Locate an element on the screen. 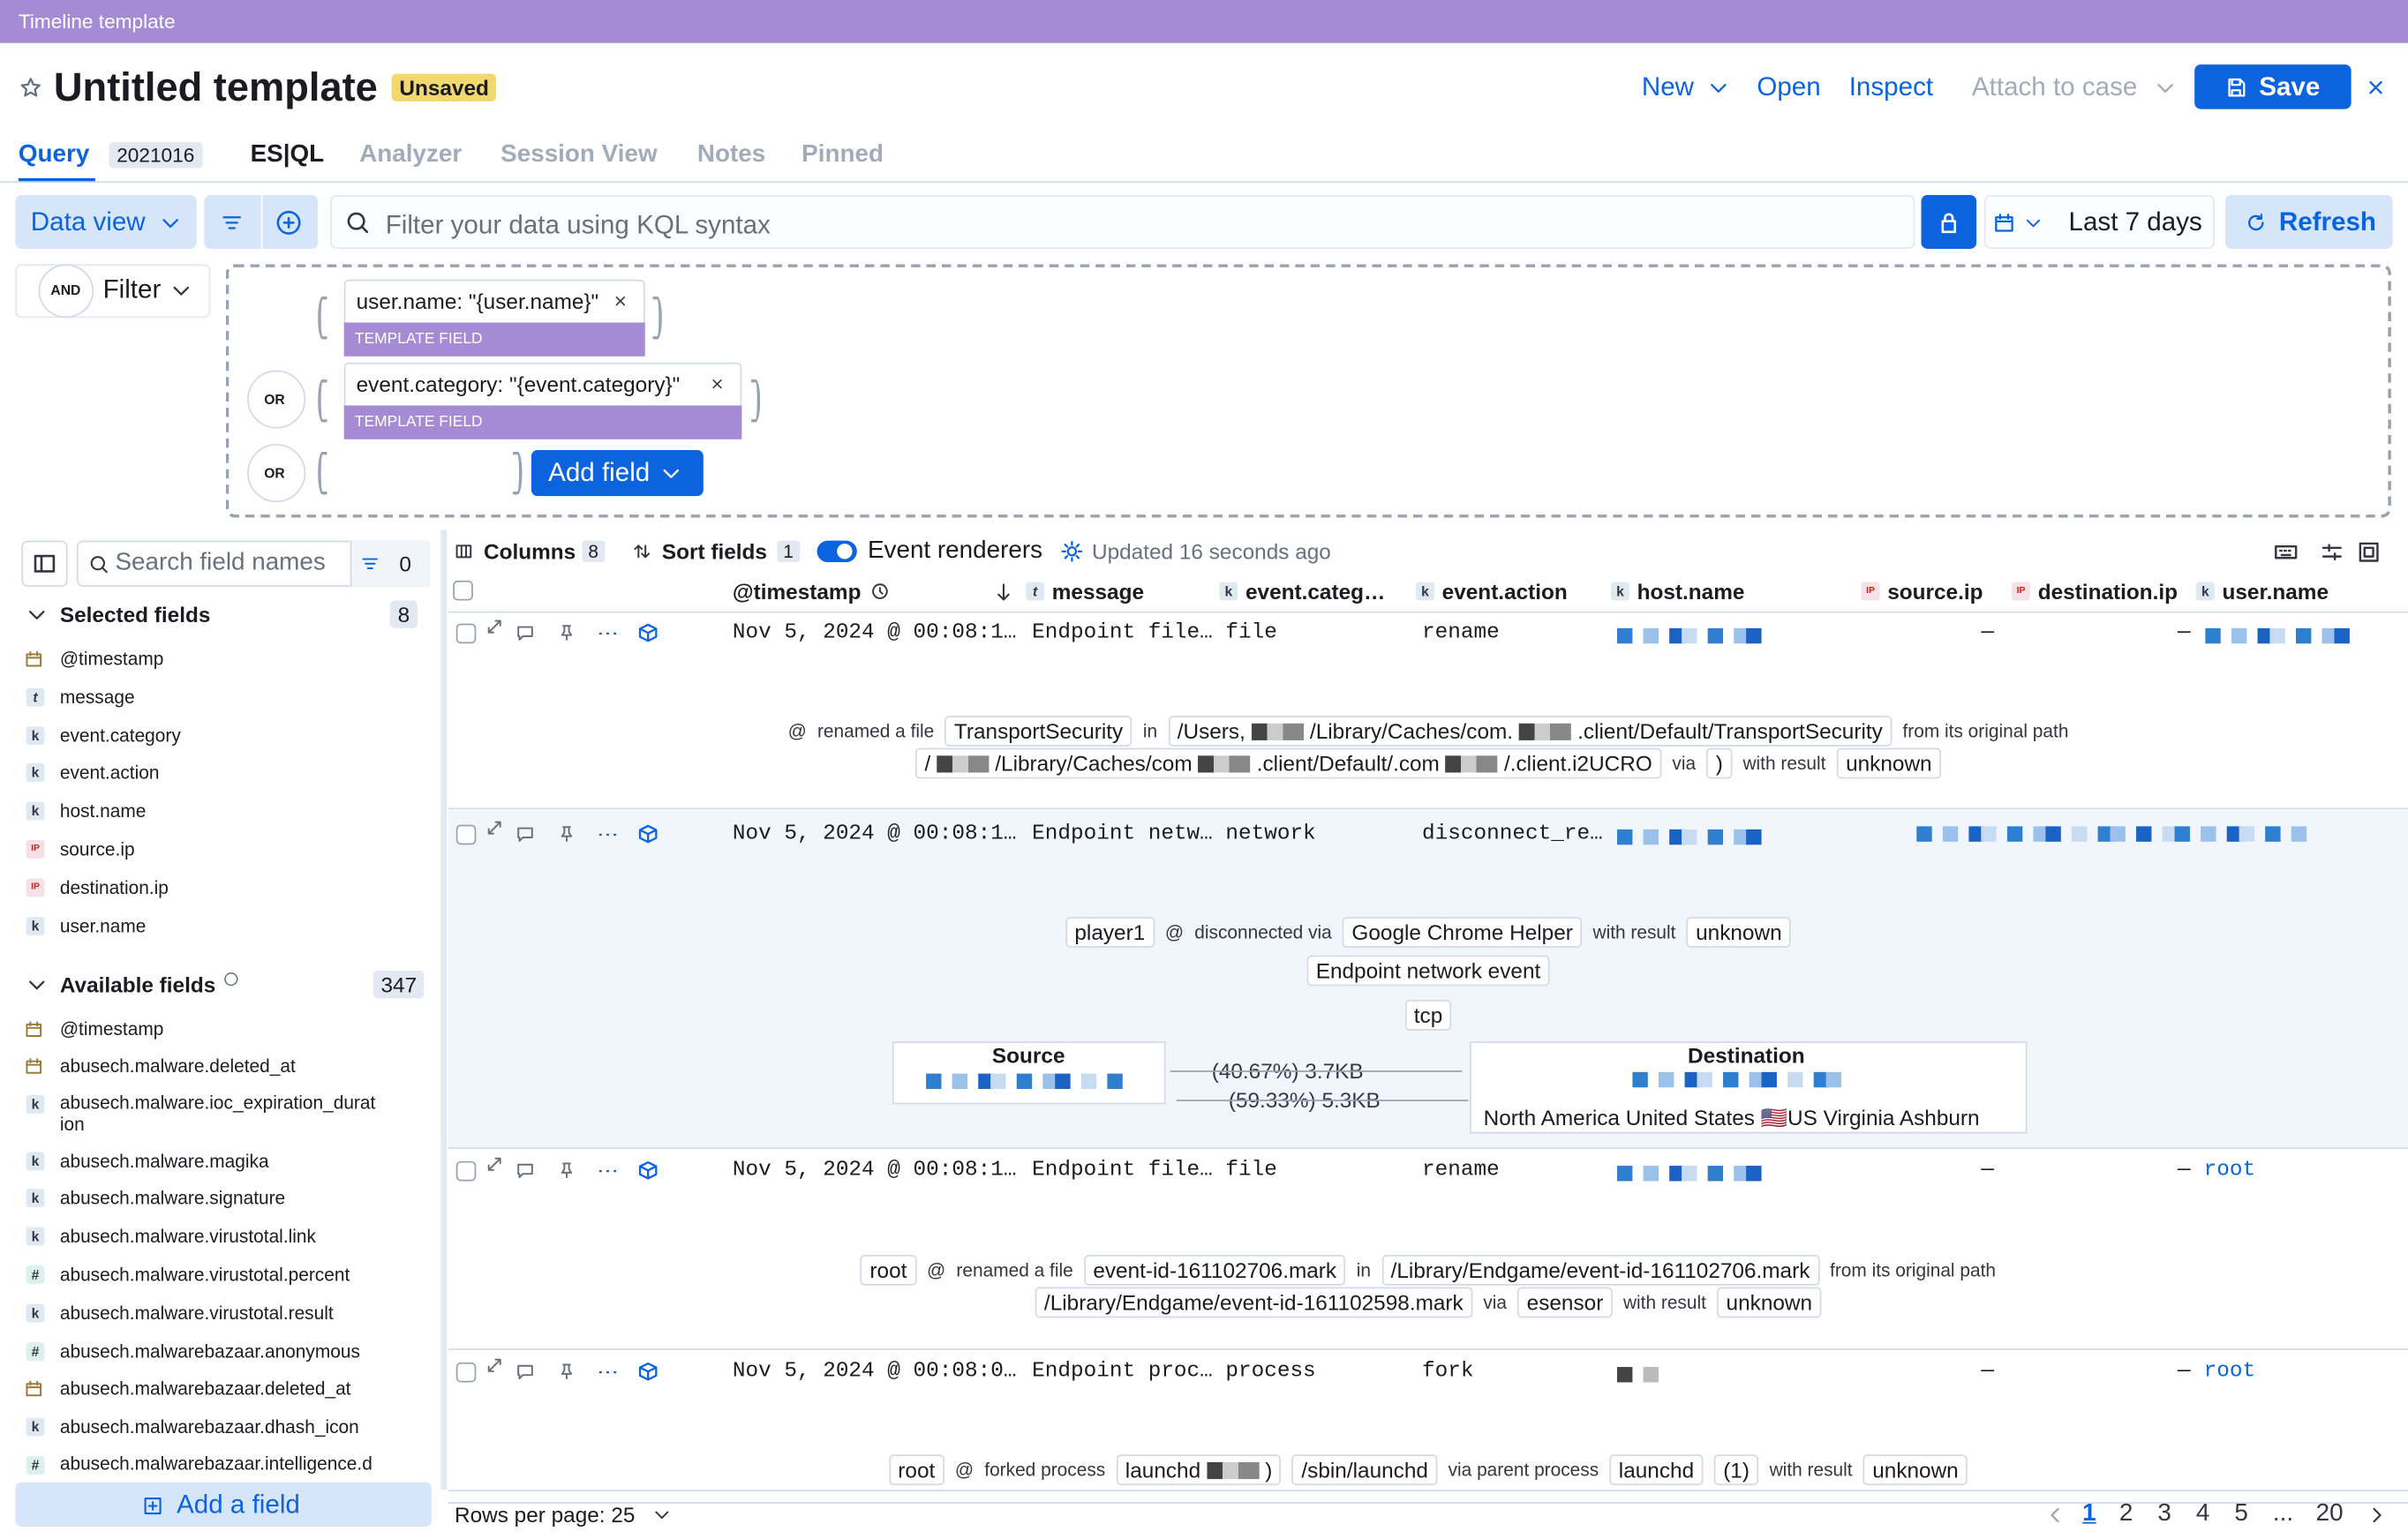 This screenshot has width=2408, height=1539. field-name: abusech.malwarebazaar.intelligence.d is located at coordinates (215, 1464).